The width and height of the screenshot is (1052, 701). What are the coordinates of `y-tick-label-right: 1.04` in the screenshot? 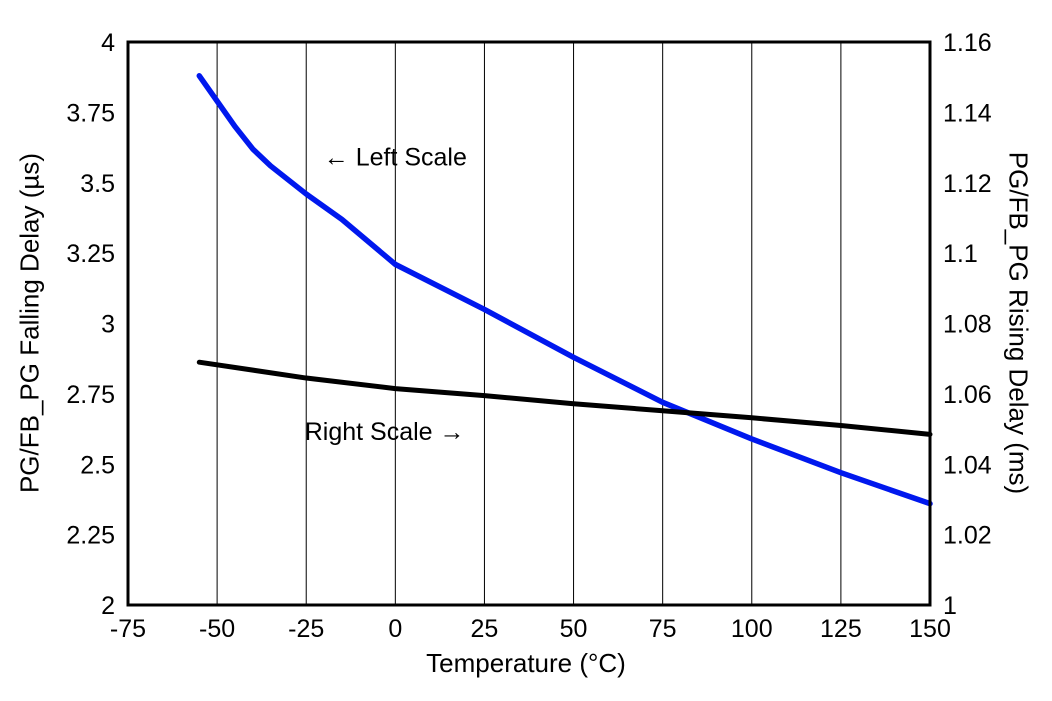 It's located at (967, 465).